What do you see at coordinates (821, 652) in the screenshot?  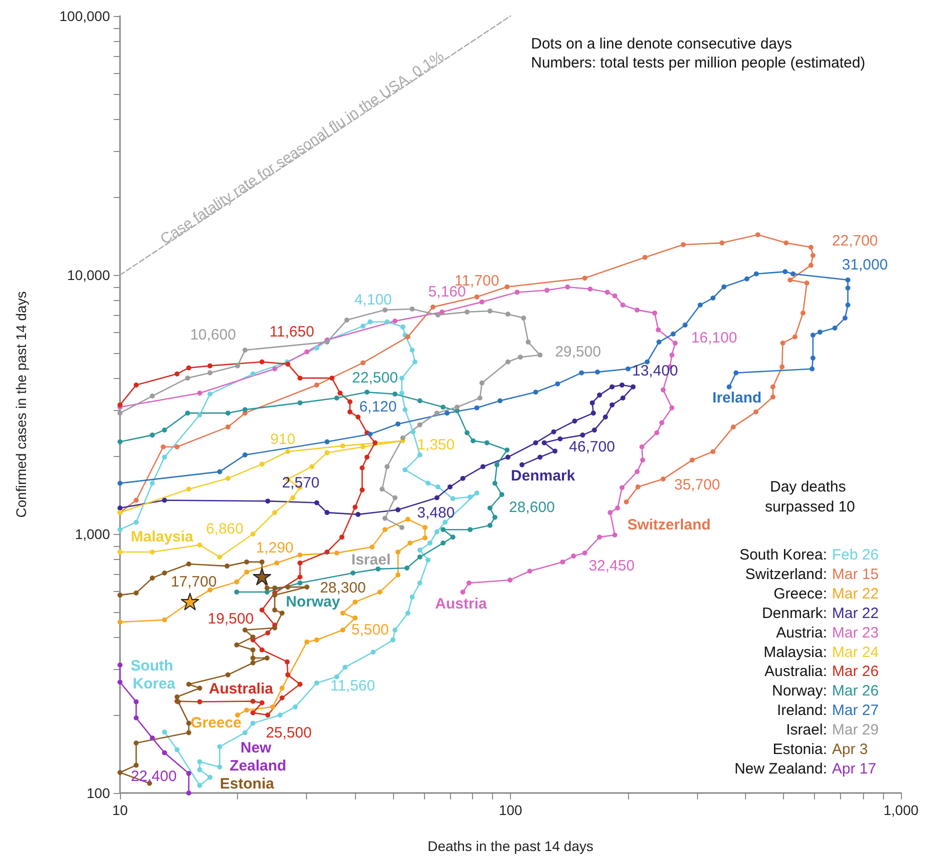 I see `annotation: Malaysia: Mar 24` at bounding box center [821, 652].